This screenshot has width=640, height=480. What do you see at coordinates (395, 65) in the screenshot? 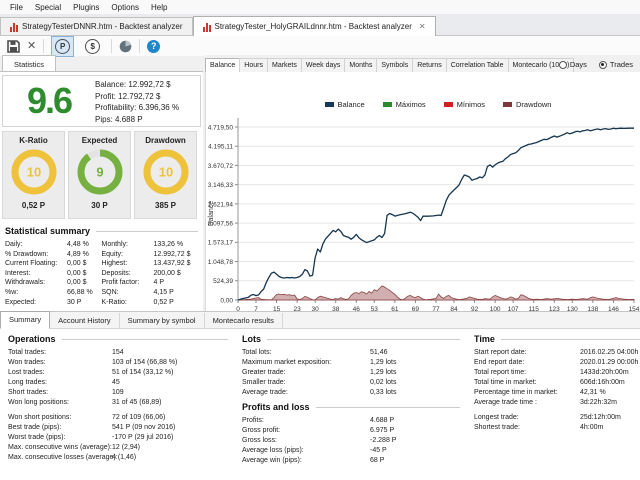
I see `chart-tab-symbols: Symbols` at bounding box center [395, 65].